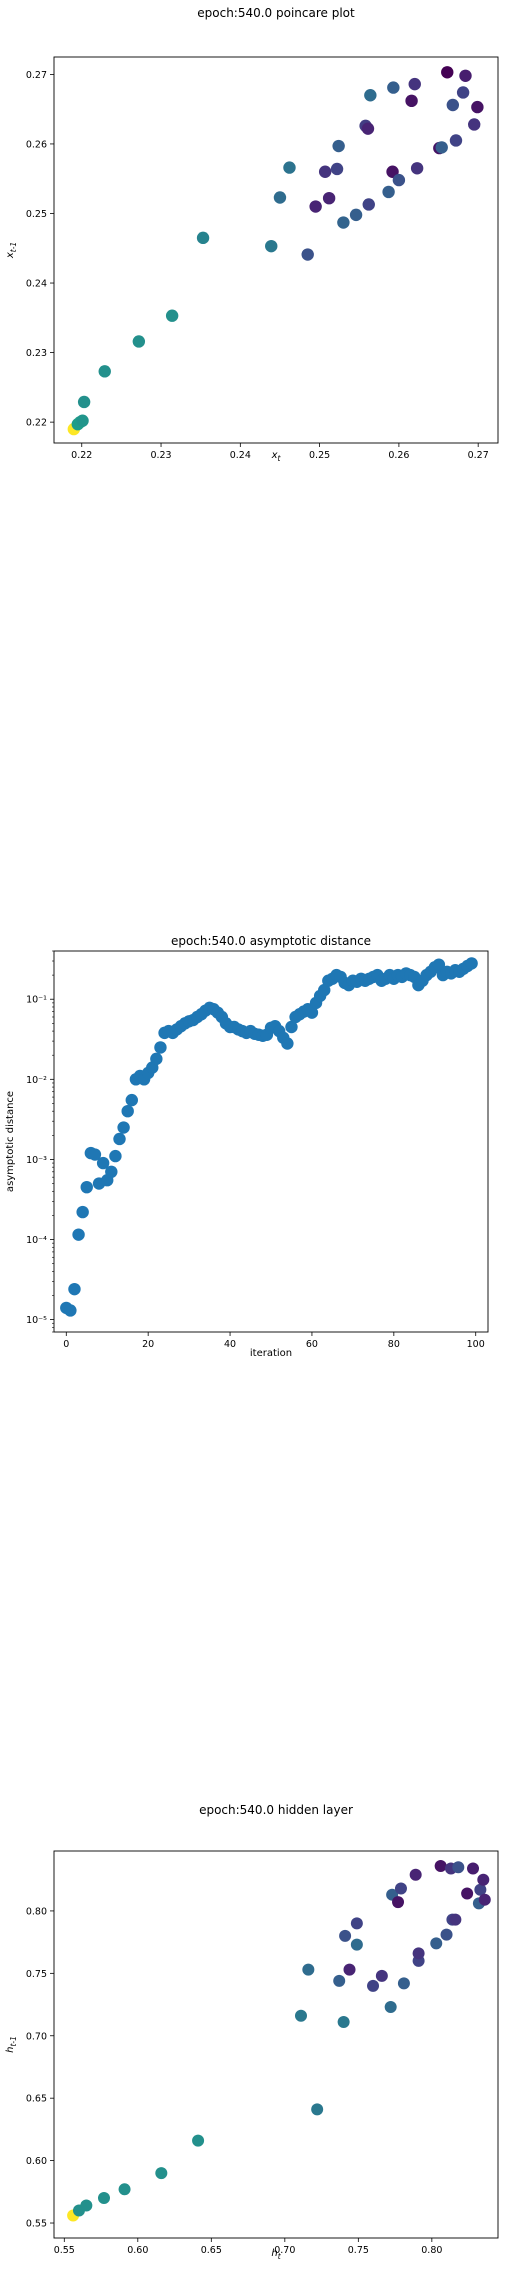 The width and height of the screenshot is (507, 2269). I want to click on x-tick-label: 20, so click(148, 1344).